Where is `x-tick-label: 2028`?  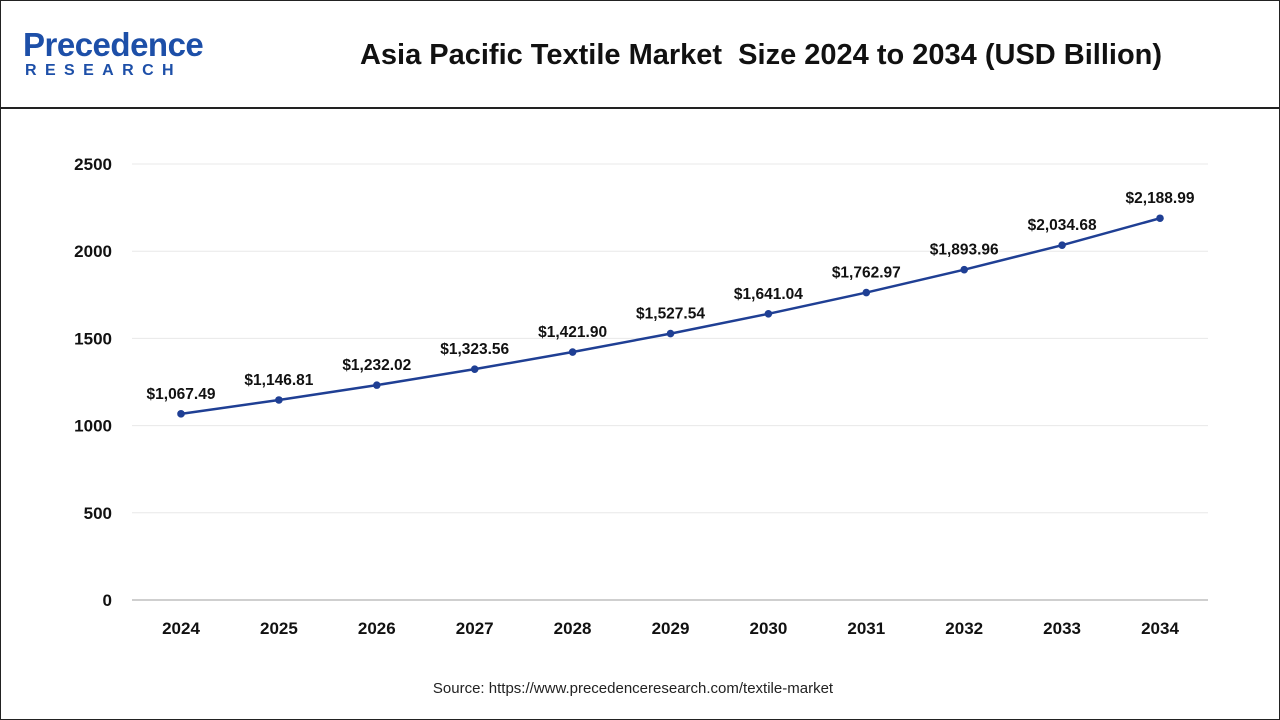 x-tick-label: 2028 is located at coordinates (573, 628).